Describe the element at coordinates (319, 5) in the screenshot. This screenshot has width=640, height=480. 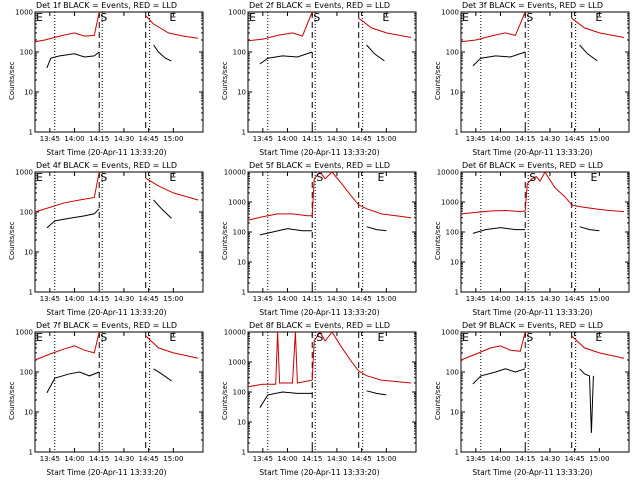
I see `panel-title: Det 2f BLACK = Events, RED = LLD` at that location.